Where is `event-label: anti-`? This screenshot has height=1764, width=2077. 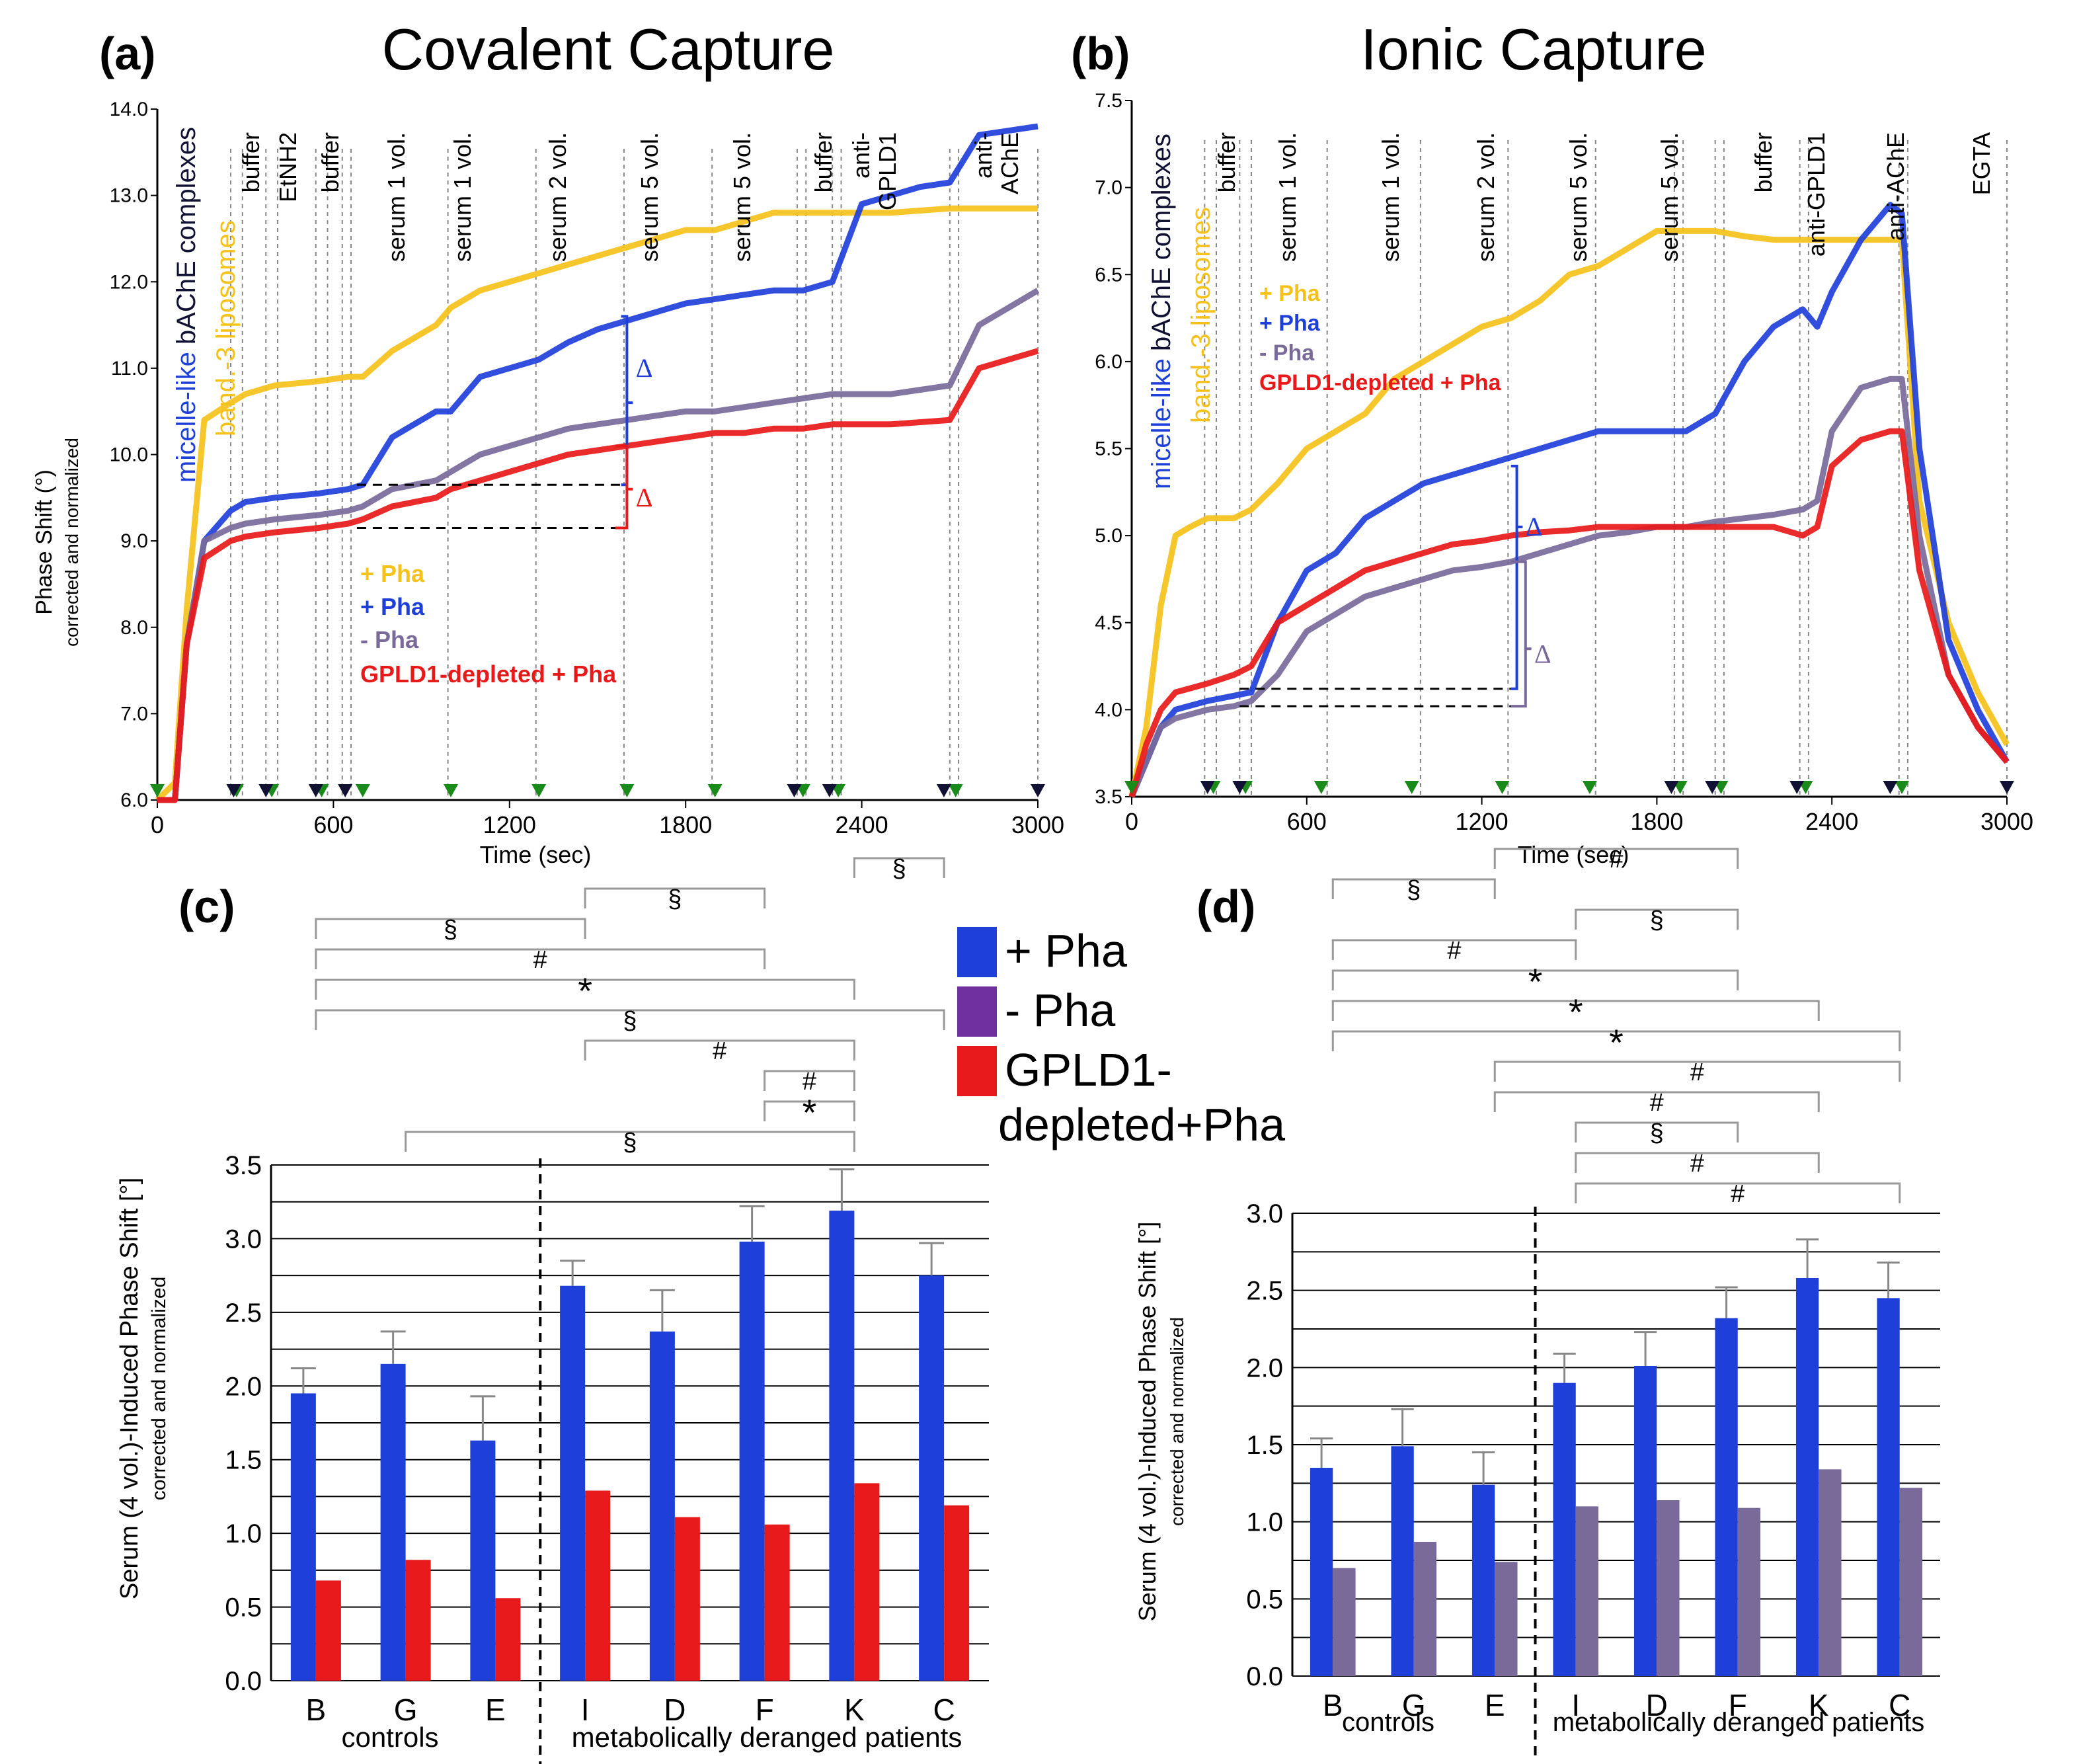
event-label: anti- is located at coordinates (861, 156).